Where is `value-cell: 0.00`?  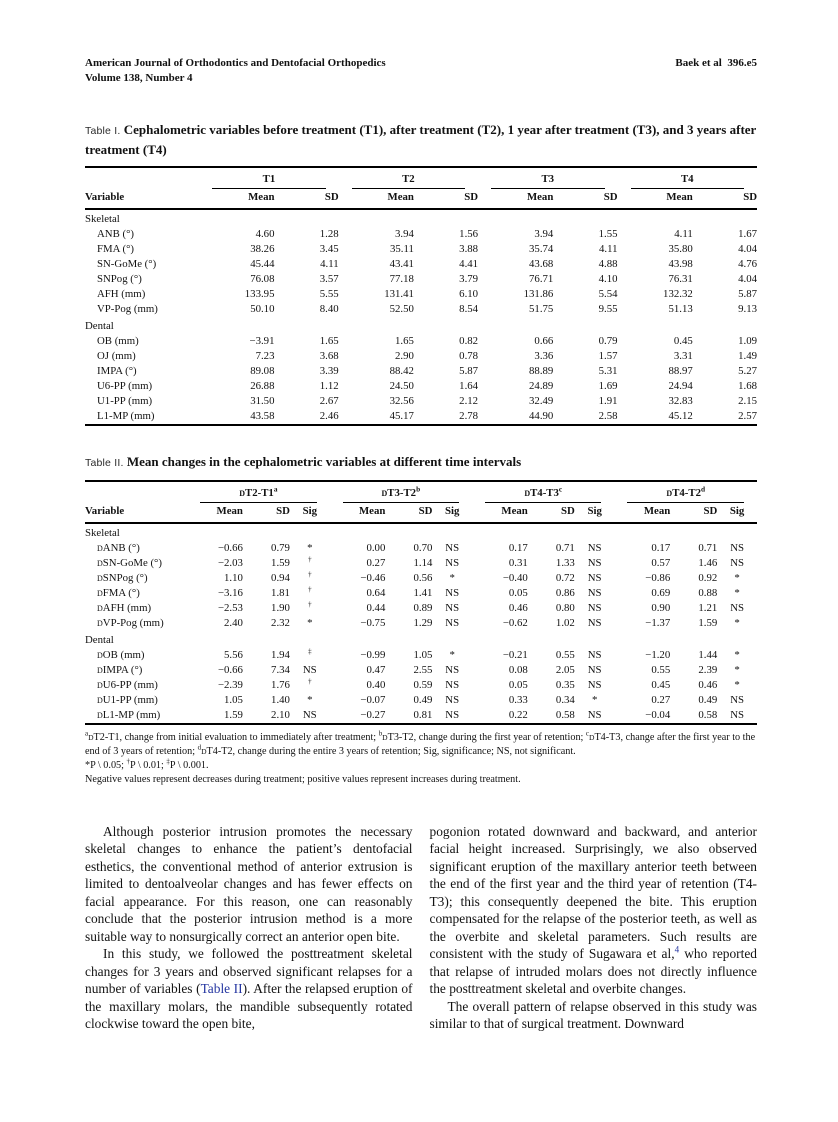
value-cell: 0.00 is located at coordinates (376, 547).